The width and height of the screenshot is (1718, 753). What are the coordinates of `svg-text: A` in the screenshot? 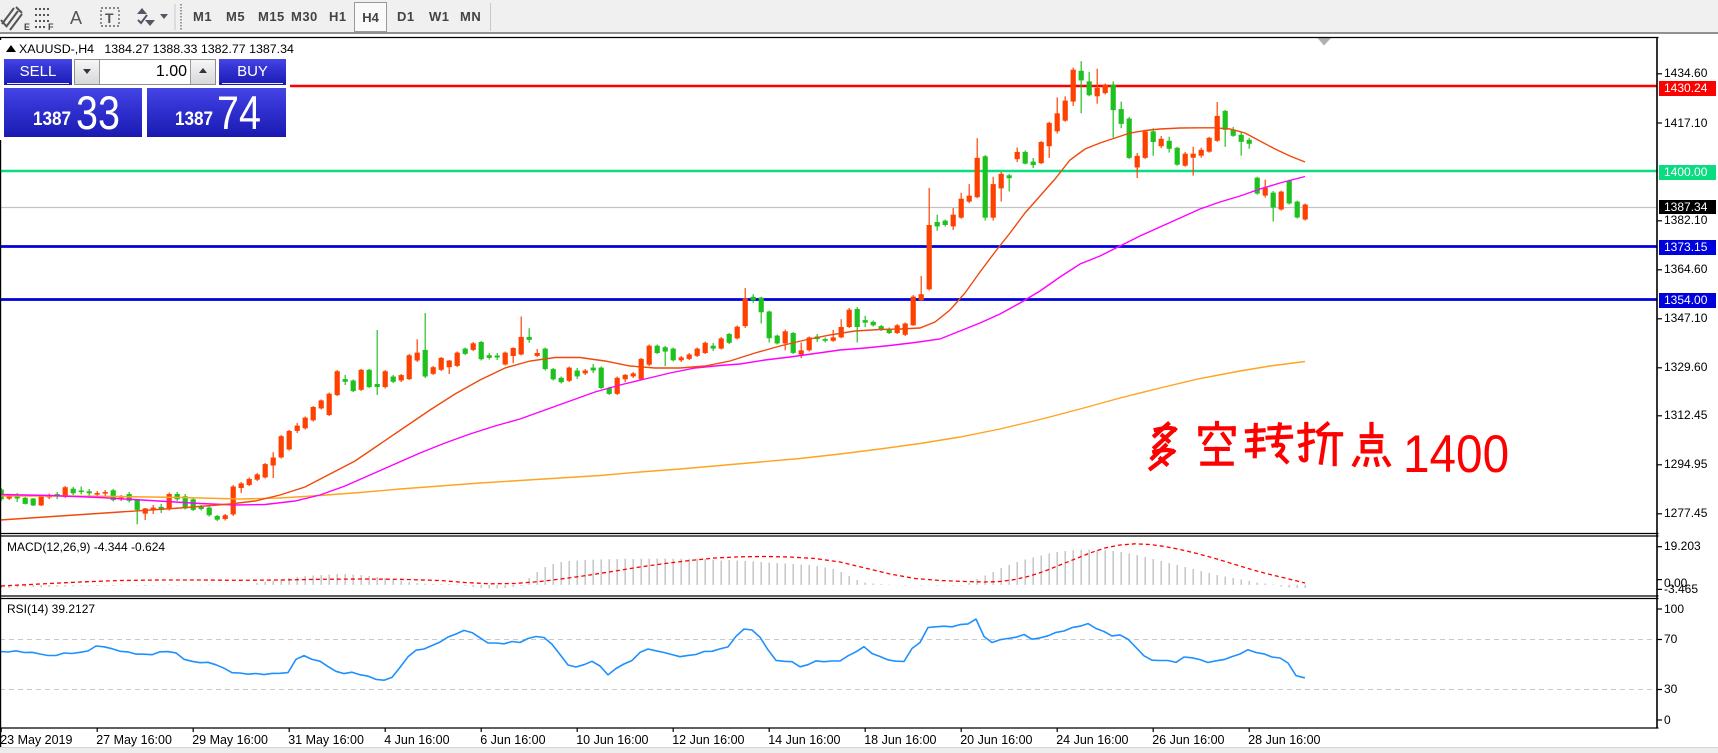 It's located at (76, 18).